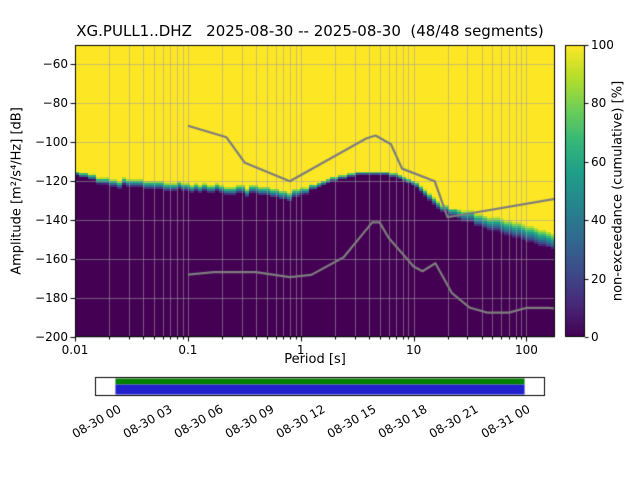  I want to click on colorbar-tick-label: 40, so click(599, 220).